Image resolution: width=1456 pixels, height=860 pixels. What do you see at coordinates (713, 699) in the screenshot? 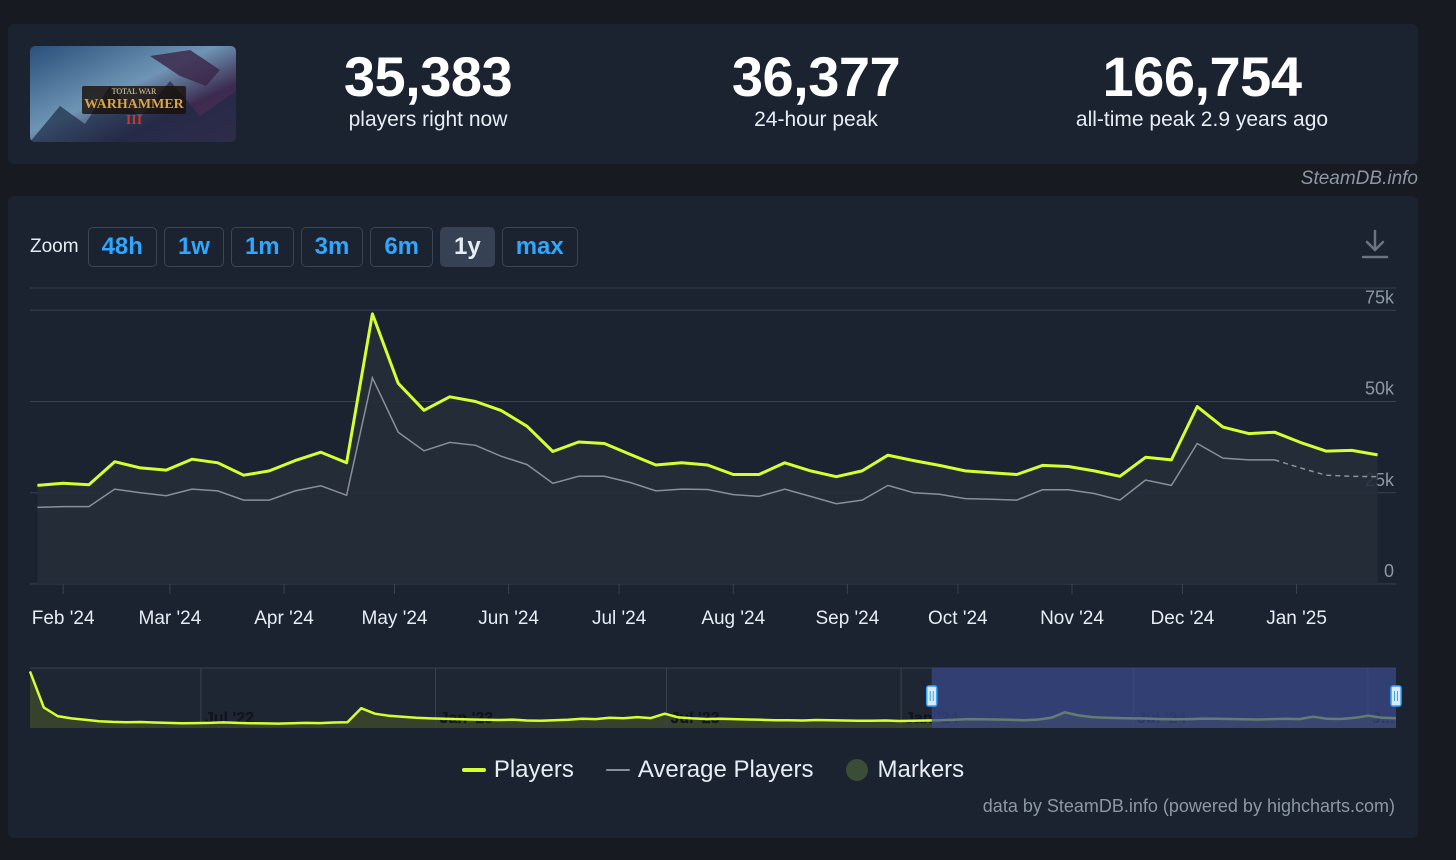
I see `navigator-area` at bounding box center [713, 699].